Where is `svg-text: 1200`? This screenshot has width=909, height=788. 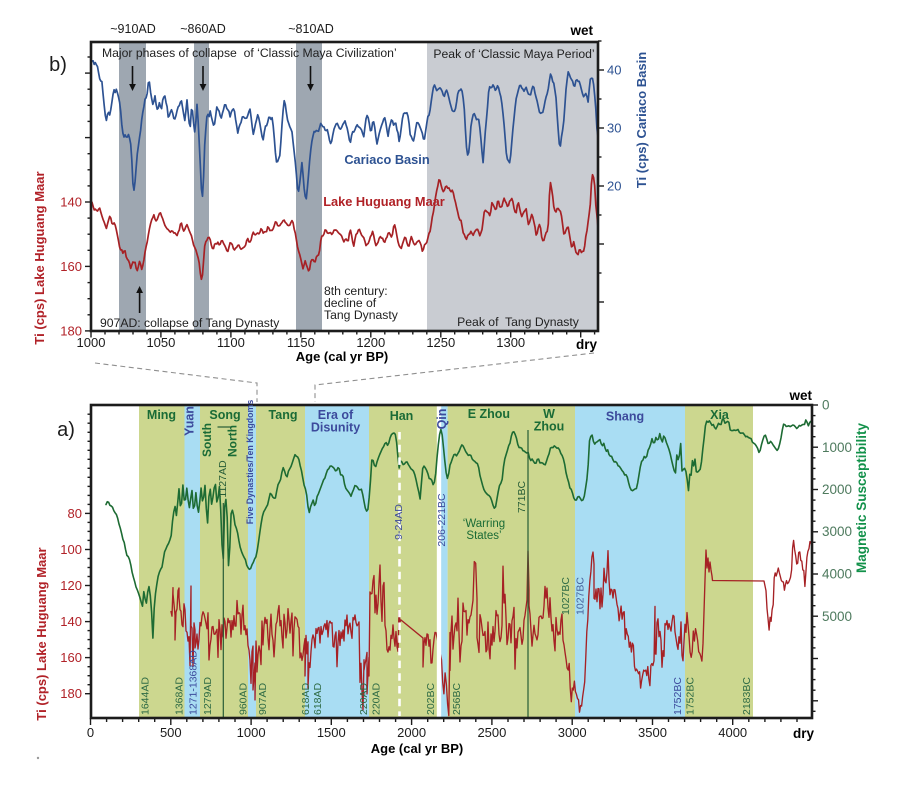 svg-text: 1200 is located at coordinates (370, 342).